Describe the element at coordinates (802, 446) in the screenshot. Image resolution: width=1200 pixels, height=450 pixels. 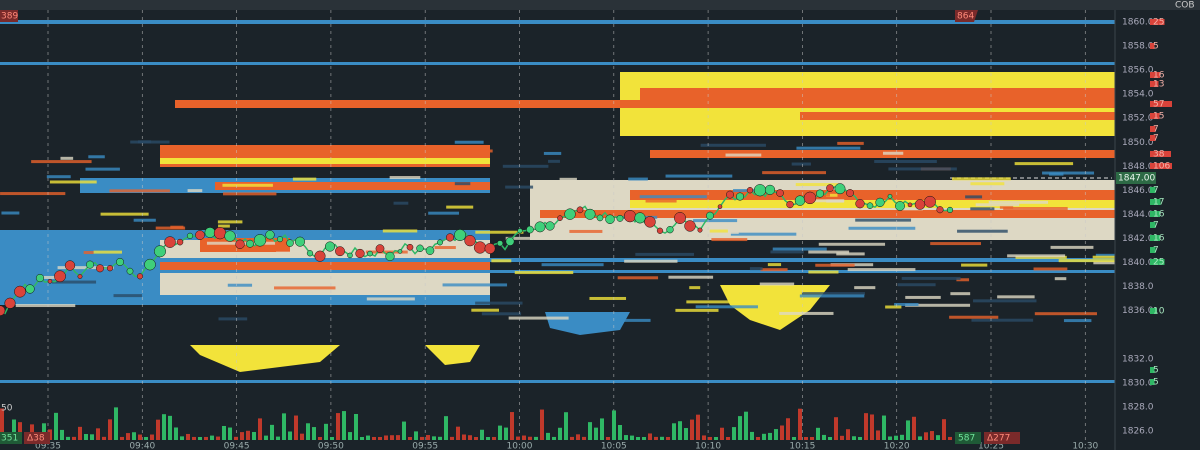
I see `time-label: 10:15` at that location.